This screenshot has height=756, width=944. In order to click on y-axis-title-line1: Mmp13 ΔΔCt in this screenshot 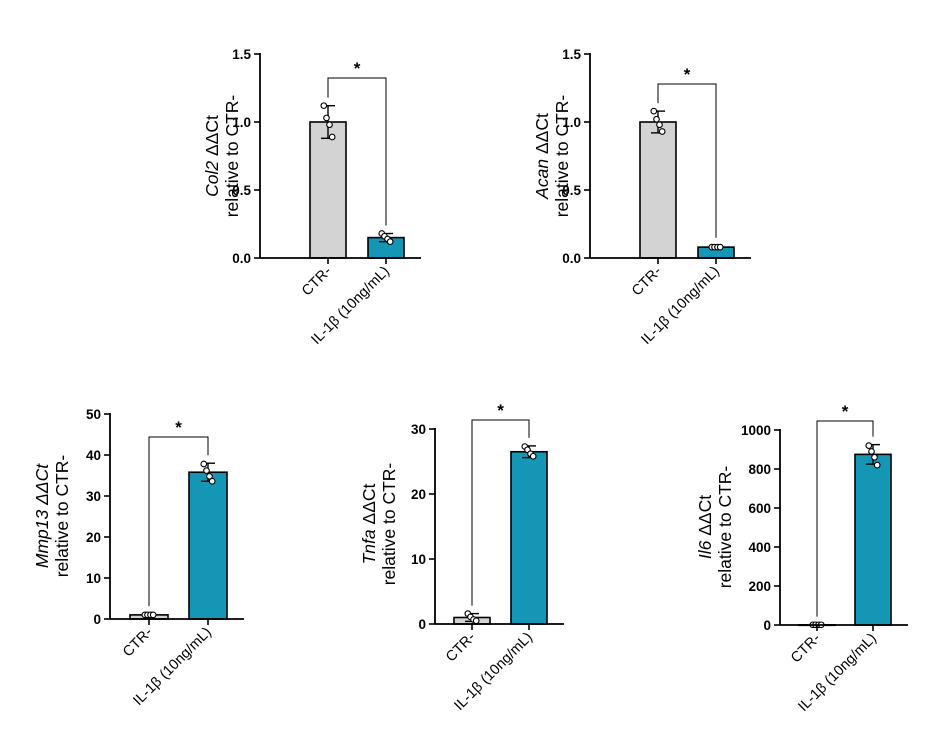, I will do `click(42, 515)`.